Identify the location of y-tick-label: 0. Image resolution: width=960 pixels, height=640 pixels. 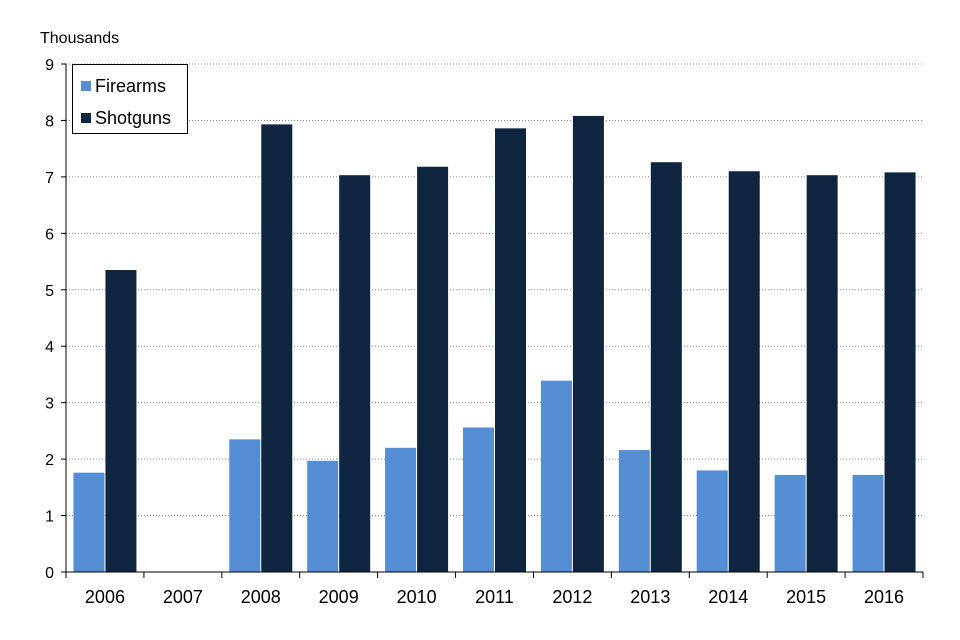
(49, 573).